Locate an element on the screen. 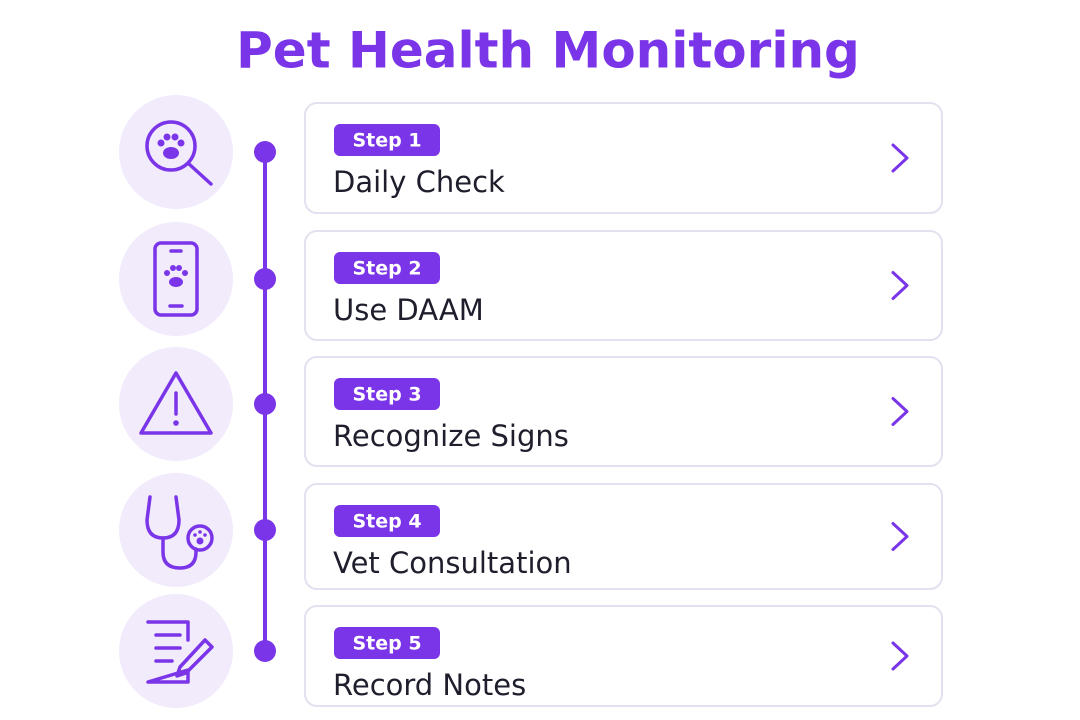 This screenshot has width=1080, height=720. step-card: Step 3 Recognize Signs is located at coordinates (623, 411).